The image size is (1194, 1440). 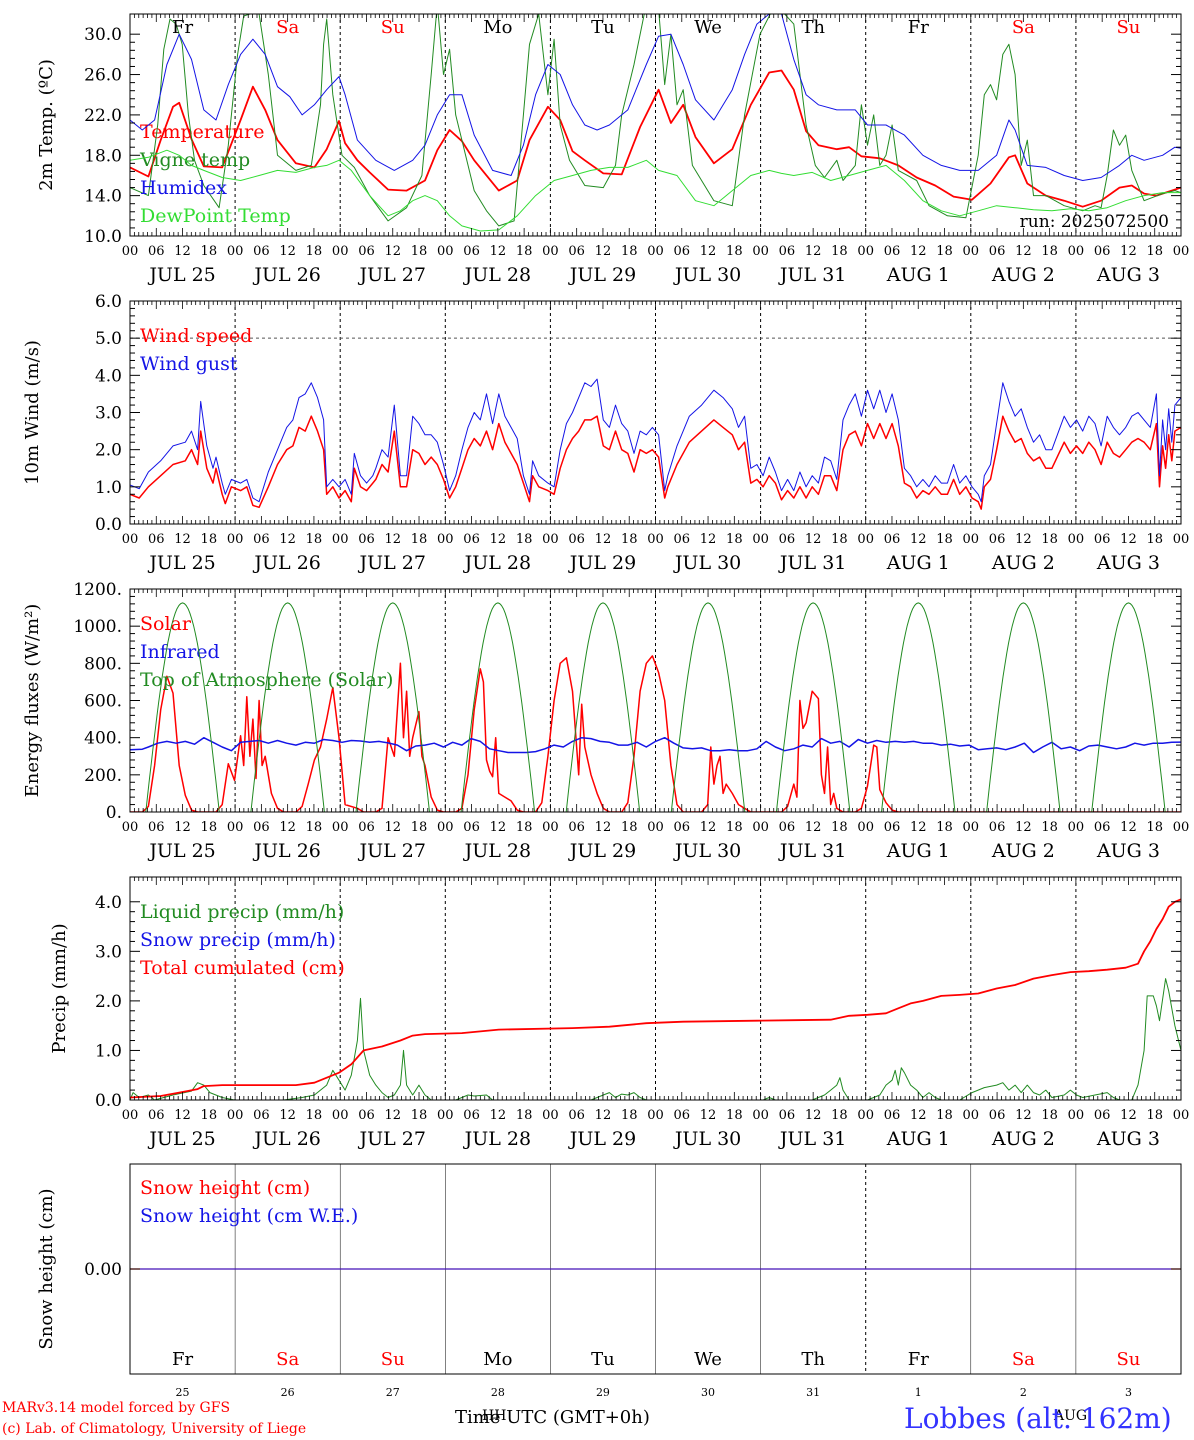 What do you see at coordinates (1128, 1392) in the screenshot?
I see `day-number-label: 3` at bounding box center [1128, 1392].